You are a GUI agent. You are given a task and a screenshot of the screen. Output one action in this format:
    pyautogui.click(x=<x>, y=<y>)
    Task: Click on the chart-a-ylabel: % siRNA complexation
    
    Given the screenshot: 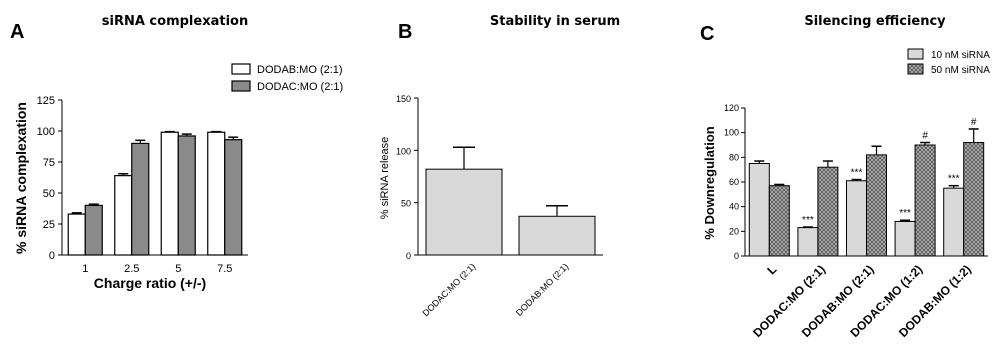 What is the action you would take?
    pyautogui.click(x=21, y=178)
    